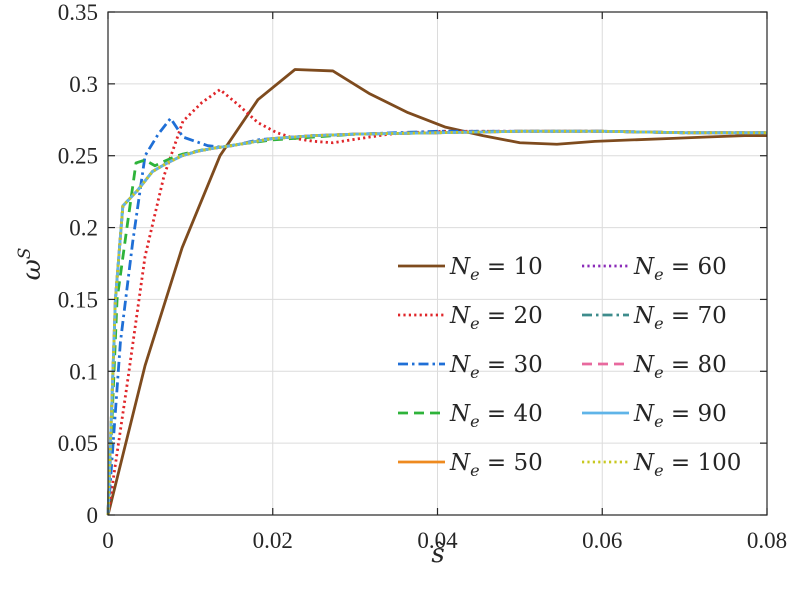  Describe the element at coordinates (83, 228) in the screenshot. I see `y-tick-label: 0.2` at that location.